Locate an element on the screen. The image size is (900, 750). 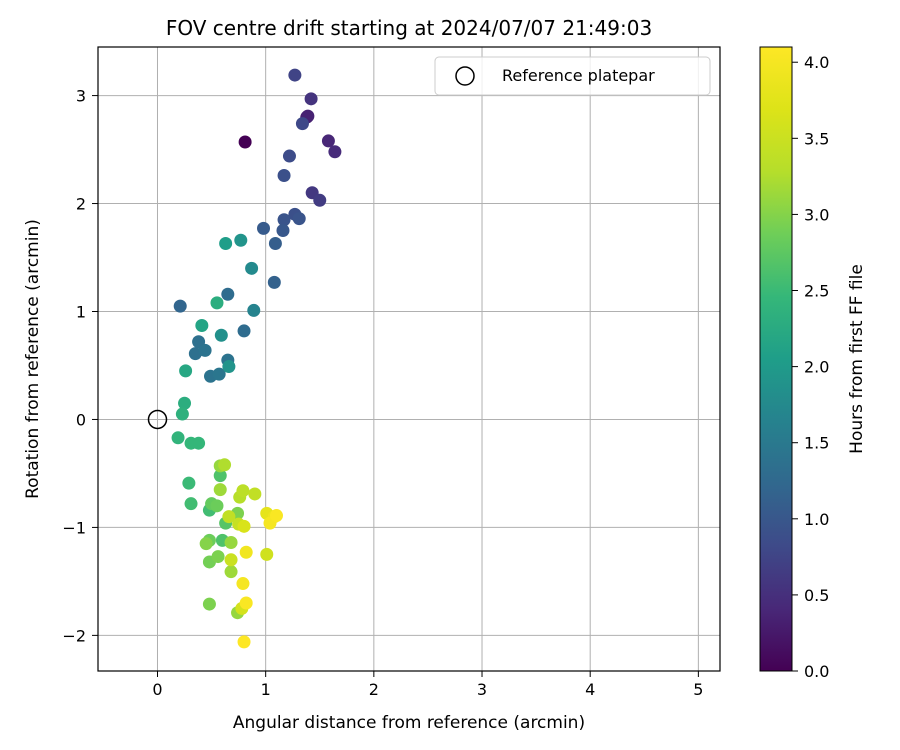
y-axis-ticks: −2 −1 0 1 2 3 is located at coordinates (80, 366).